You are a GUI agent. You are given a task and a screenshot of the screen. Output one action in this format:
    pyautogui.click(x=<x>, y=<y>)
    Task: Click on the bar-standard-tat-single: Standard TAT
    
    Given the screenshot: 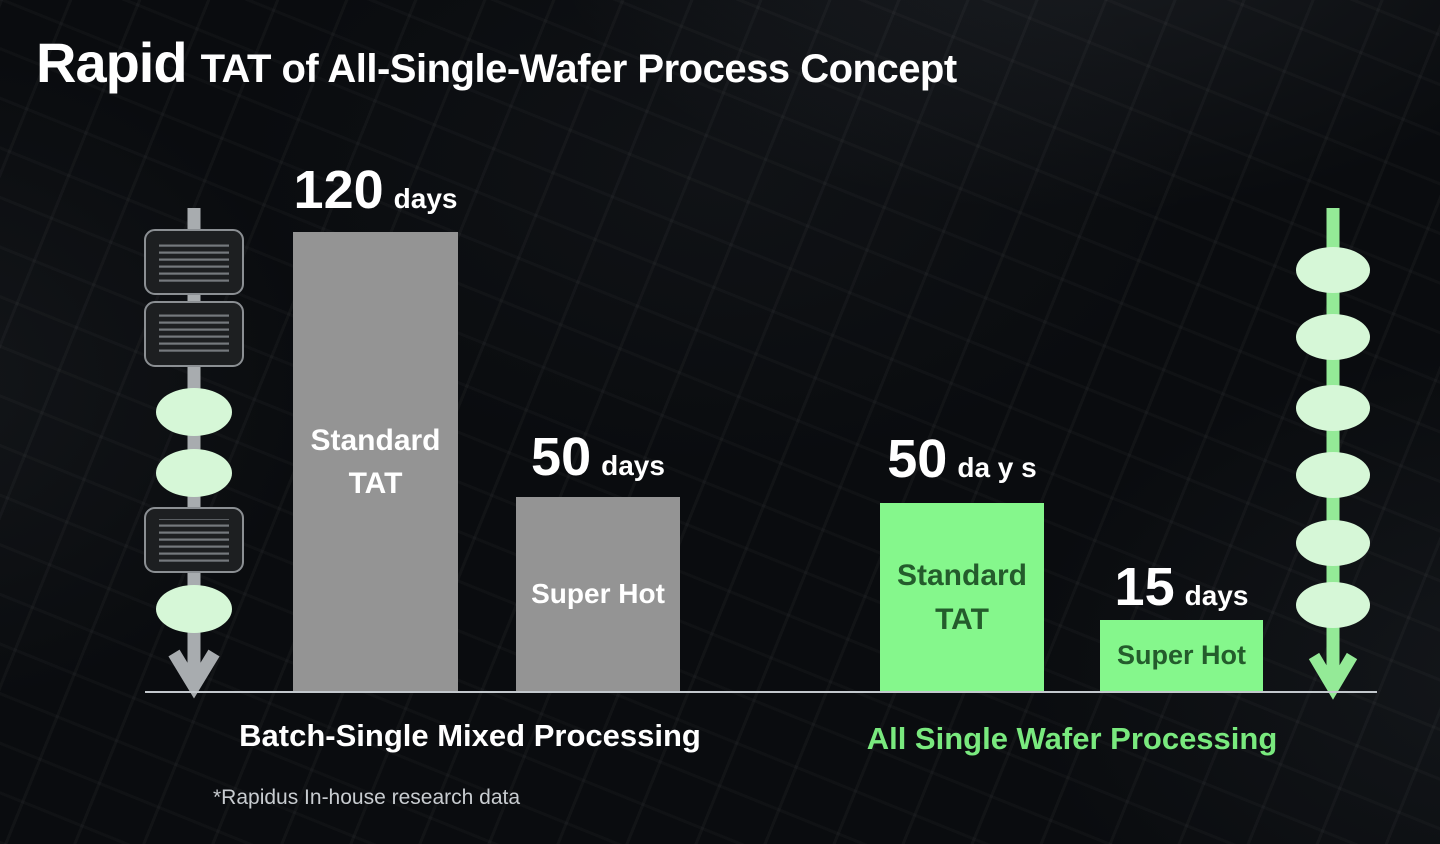 What is the action you would take?
    pyautogui.click(x=962, y=597)
    